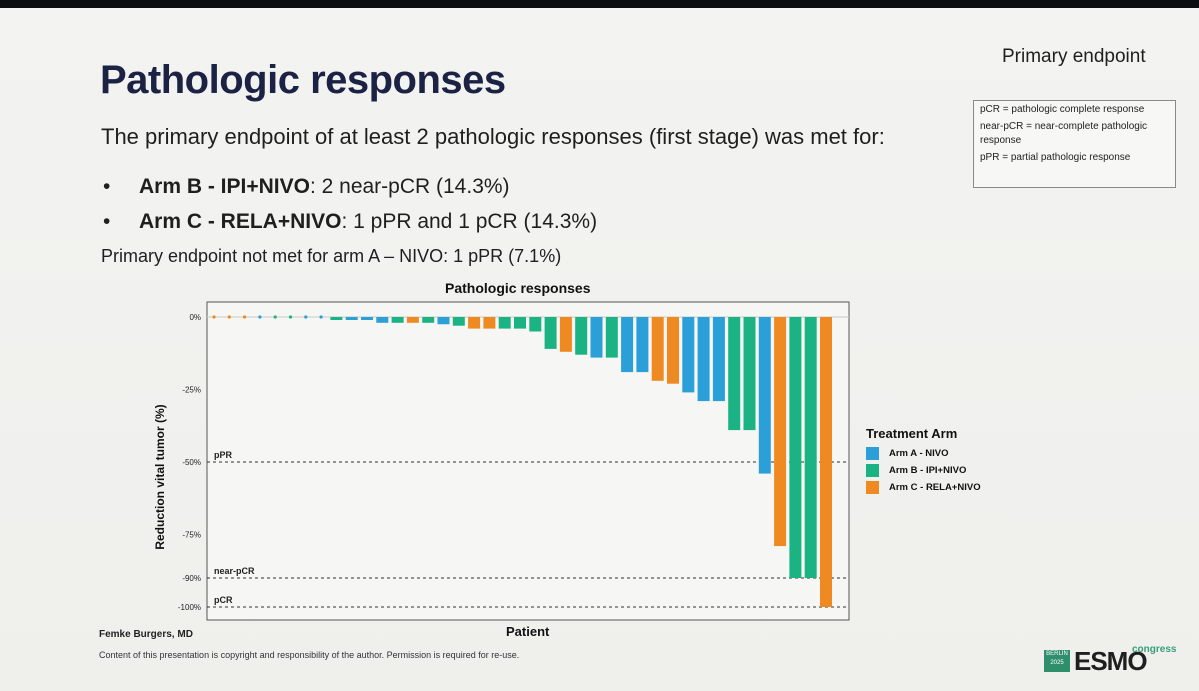  I want to click on y-tick-label: -75%, so click(191, 535).